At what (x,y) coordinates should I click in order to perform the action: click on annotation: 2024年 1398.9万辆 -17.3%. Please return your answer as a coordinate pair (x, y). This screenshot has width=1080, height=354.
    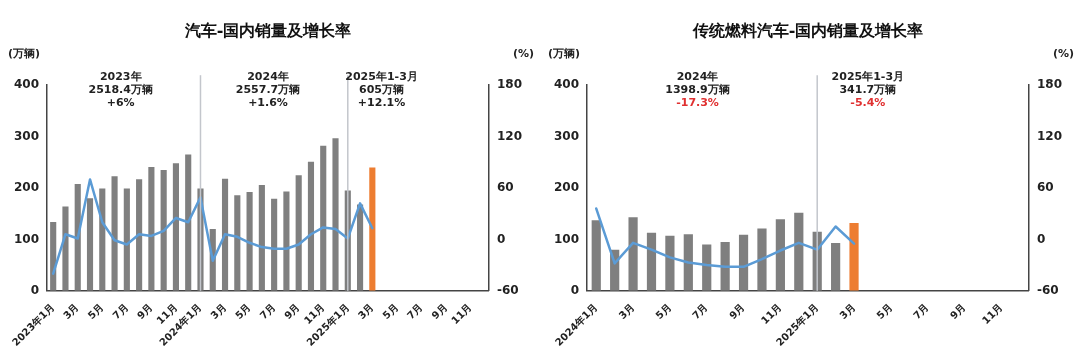
    Looking at the image, I should click on (697, 89).